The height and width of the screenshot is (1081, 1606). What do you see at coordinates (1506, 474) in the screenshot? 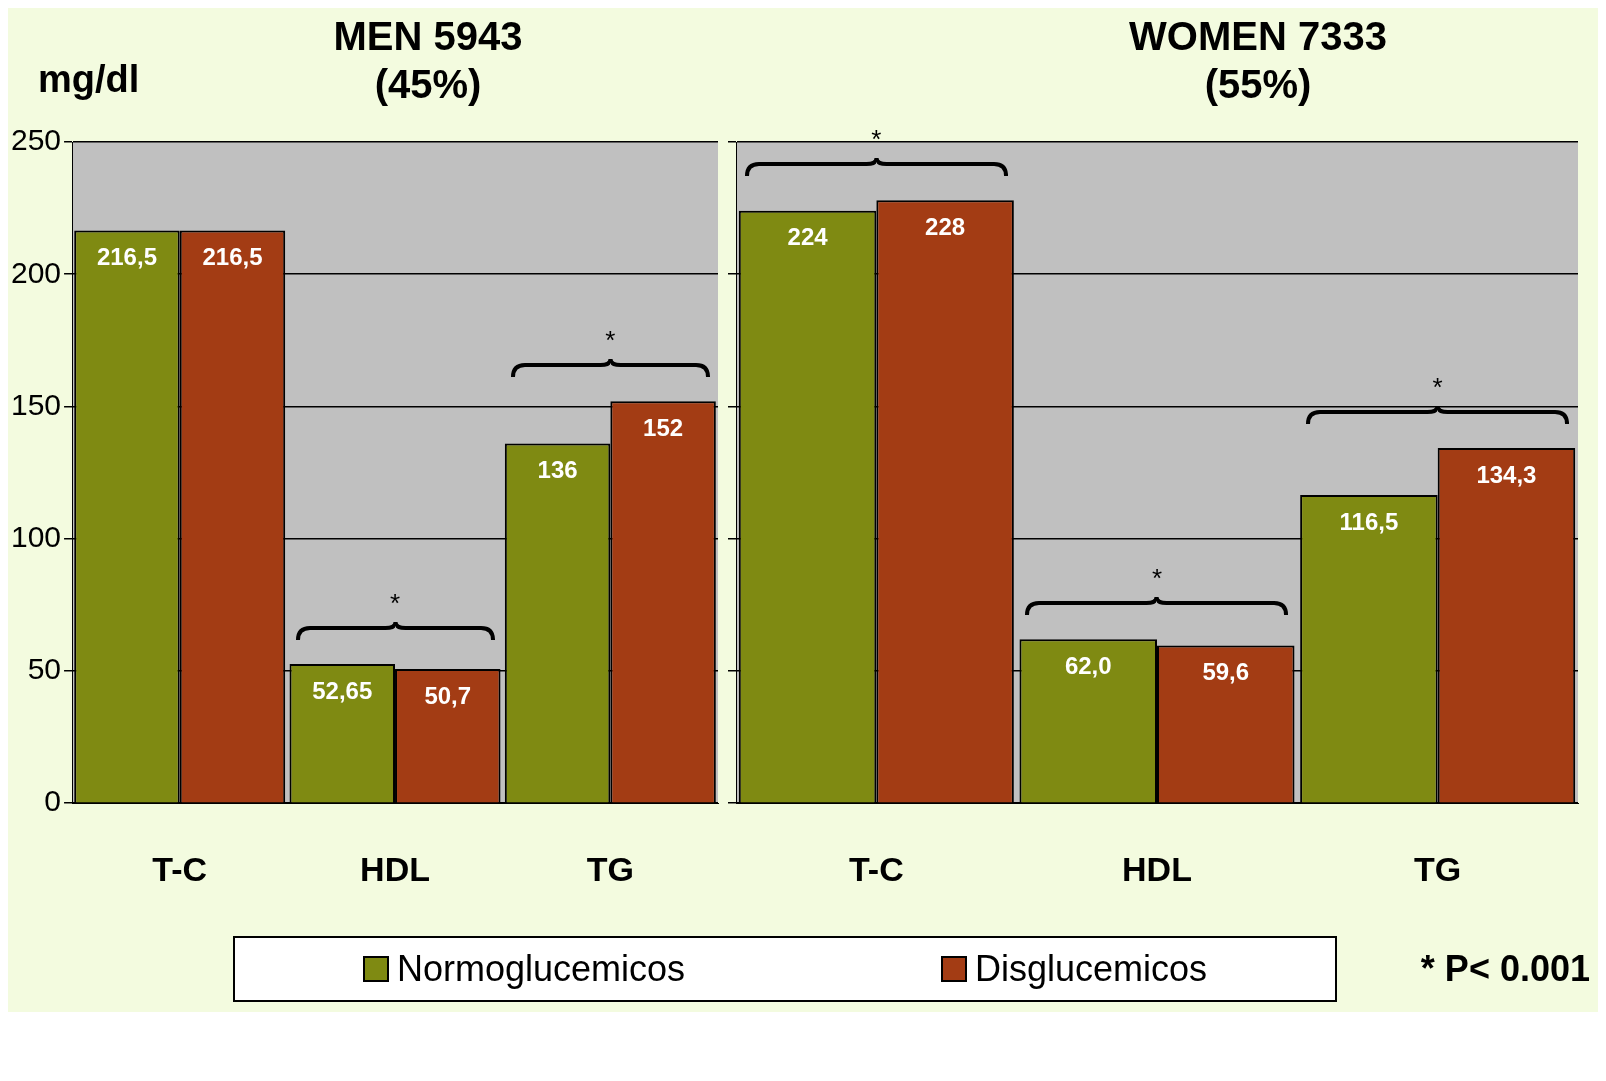
I see `data-label: 134,3` at bounding box center [1506, 474].